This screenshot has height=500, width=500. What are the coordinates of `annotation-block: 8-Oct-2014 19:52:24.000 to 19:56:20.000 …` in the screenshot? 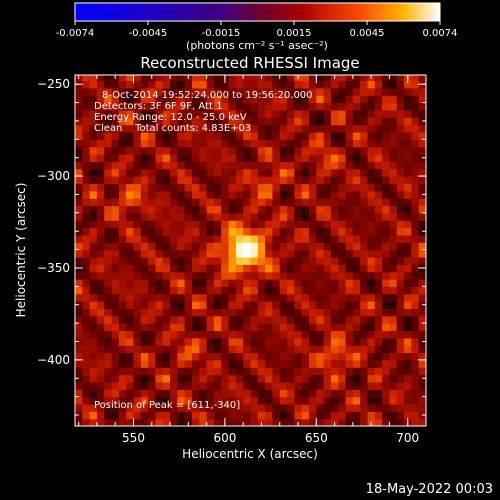 It's located at (203, 112).